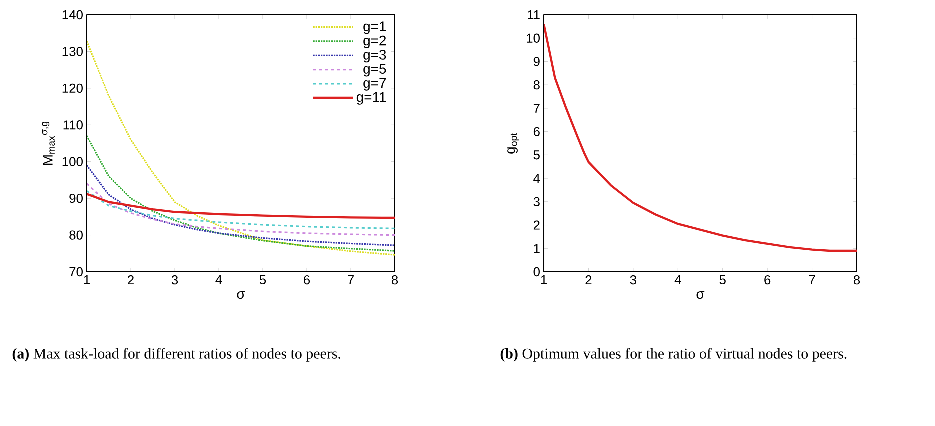 This screenshot has width=935, height=426. What do you see at coordinates (375, 28) in the screenshot?
I see `legend-label: g=1` at bounding box center [375, 28].